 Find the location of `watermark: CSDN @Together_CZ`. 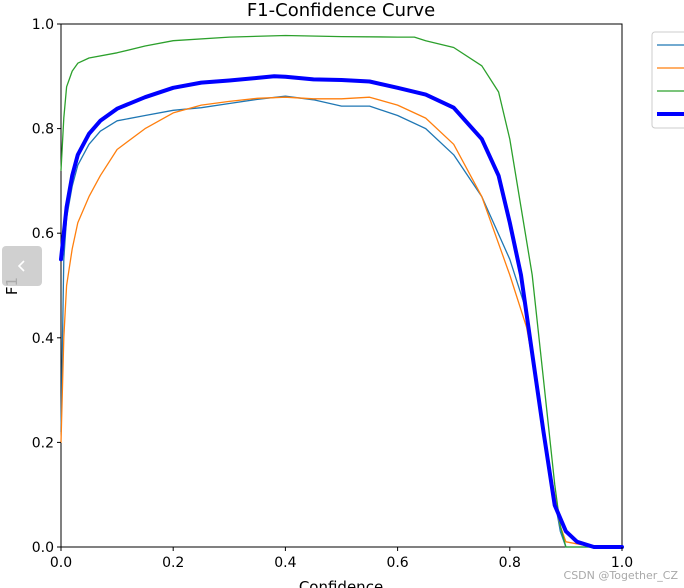

watermark: CSDN @Together_CZ is located at coordinates (620, 575).